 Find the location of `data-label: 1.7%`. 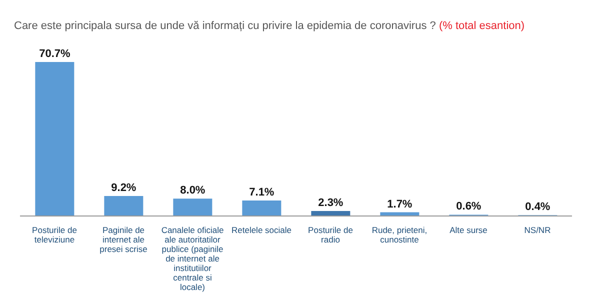

data-label: 1.7% is located at coordinates (399, 204).